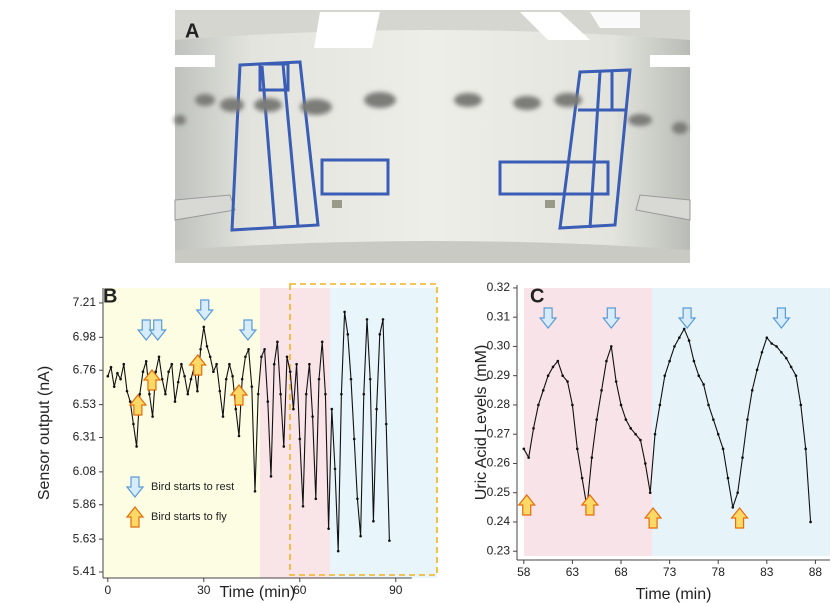 The image size is (832, 603). What do you see at coordinates (537, 296) in the screenshot?
I see `panel-label: C` at bounding box center [537, 296].